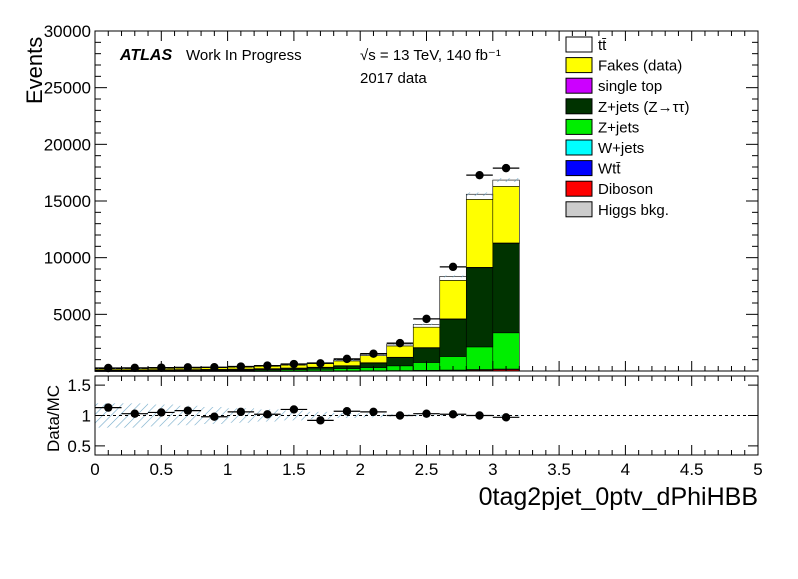 The image size is (798, 579). I want to click on legend-swatch-fakes, so click(579, 65).